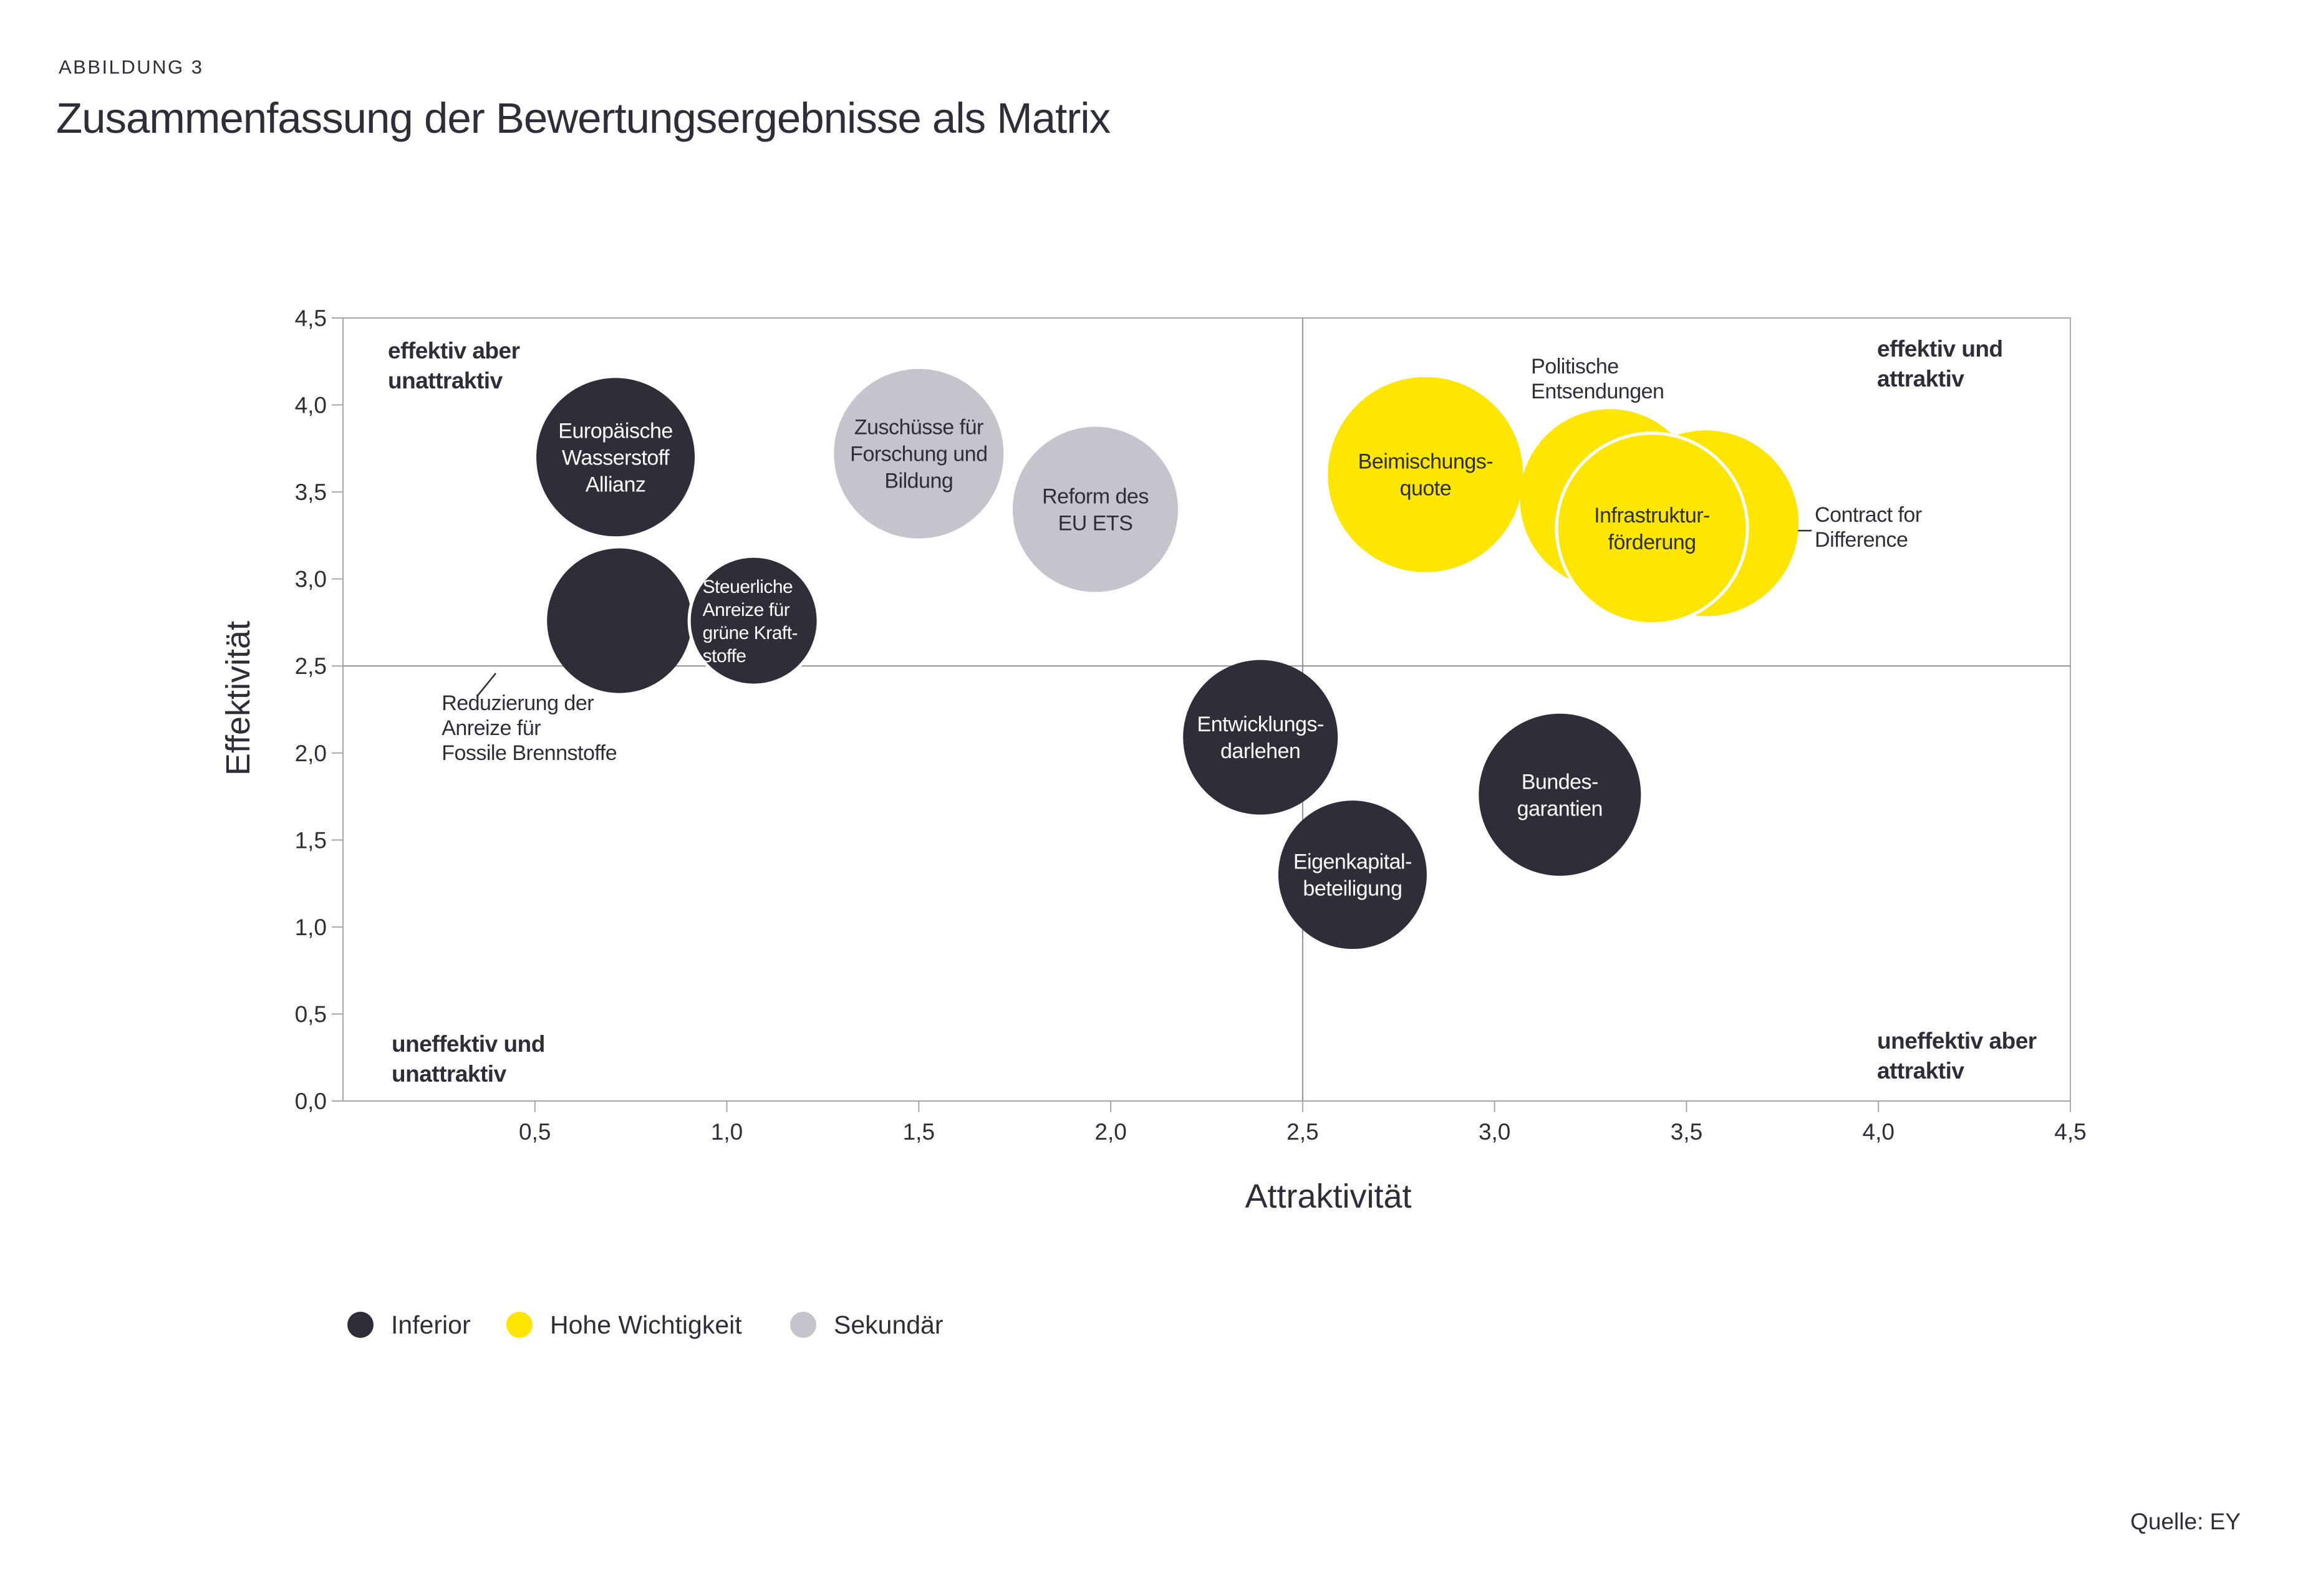  I want to click on legend-marker-hohe_wichtigkeit, so click(519, 1325).